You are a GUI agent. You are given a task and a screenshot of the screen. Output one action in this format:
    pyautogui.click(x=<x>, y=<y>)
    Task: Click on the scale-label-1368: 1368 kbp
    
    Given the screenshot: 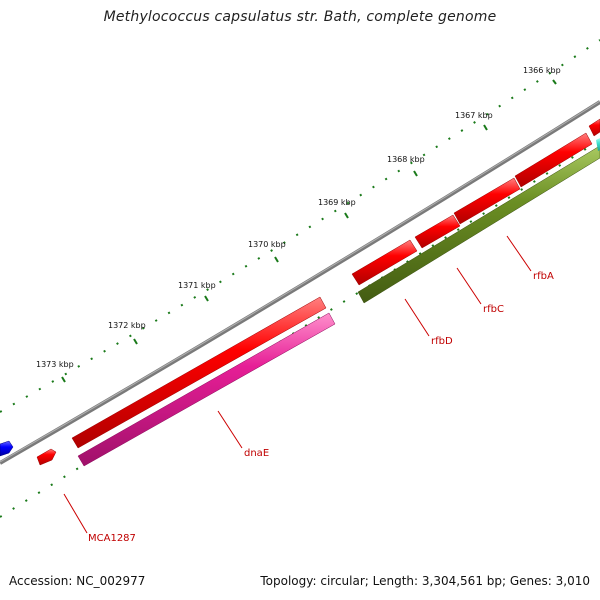 What is the action you would take?
    pyautogui.click(x=406, y=159)
    